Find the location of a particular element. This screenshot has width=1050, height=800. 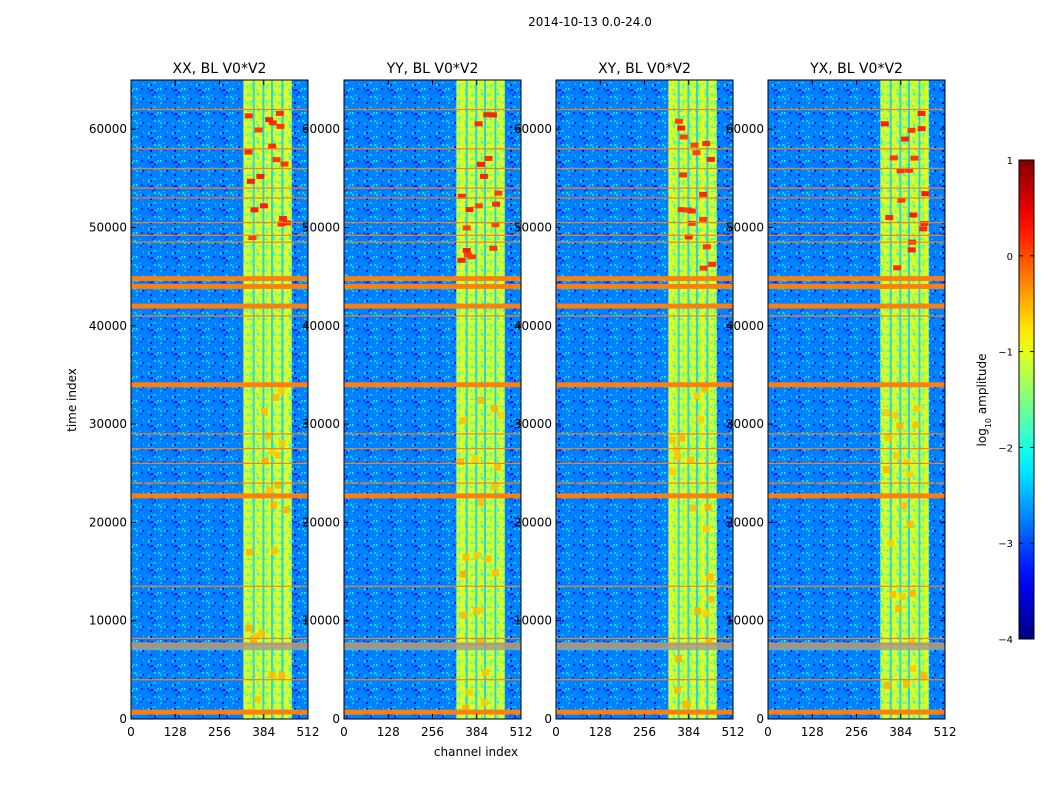

colorbar-tick-label: 0 is located at coordinates (1010, 257).